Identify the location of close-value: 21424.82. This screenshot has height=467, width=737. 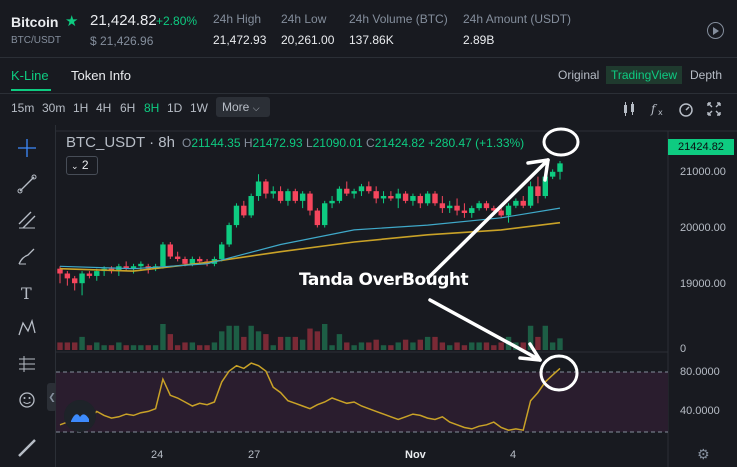
(399, 143).